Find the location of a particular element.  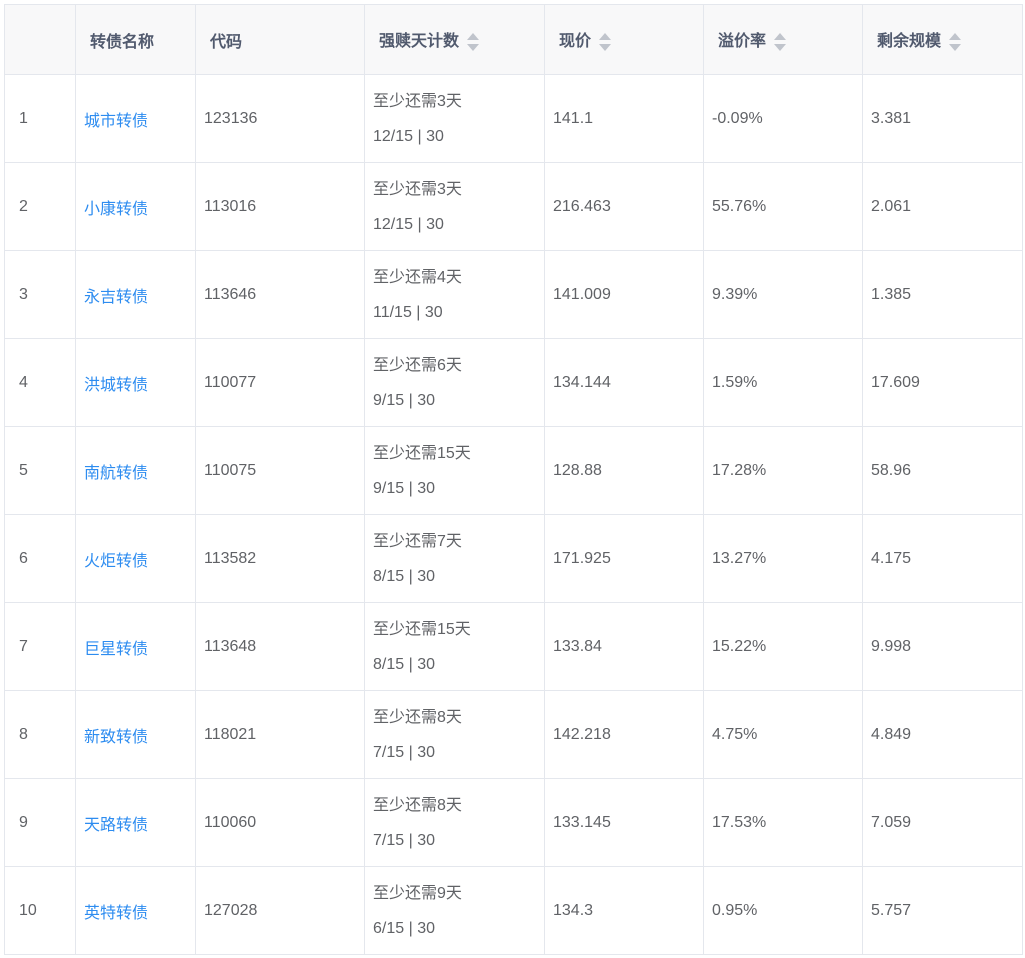

column-header-premium-rate: 溢价率 is located at coordinates (783, 39).